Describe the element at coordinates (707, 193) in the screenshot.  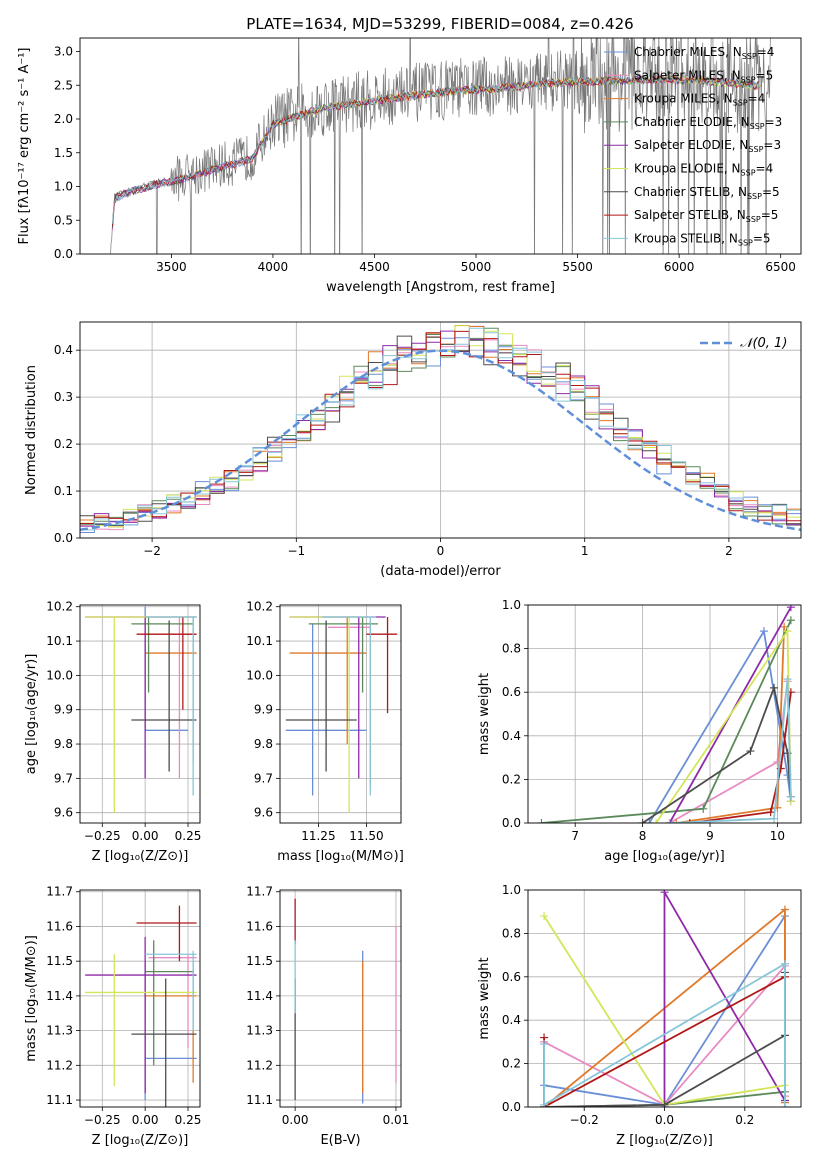
I see `legend-label: Chabrier STELIB, NSSP=5` at that location.